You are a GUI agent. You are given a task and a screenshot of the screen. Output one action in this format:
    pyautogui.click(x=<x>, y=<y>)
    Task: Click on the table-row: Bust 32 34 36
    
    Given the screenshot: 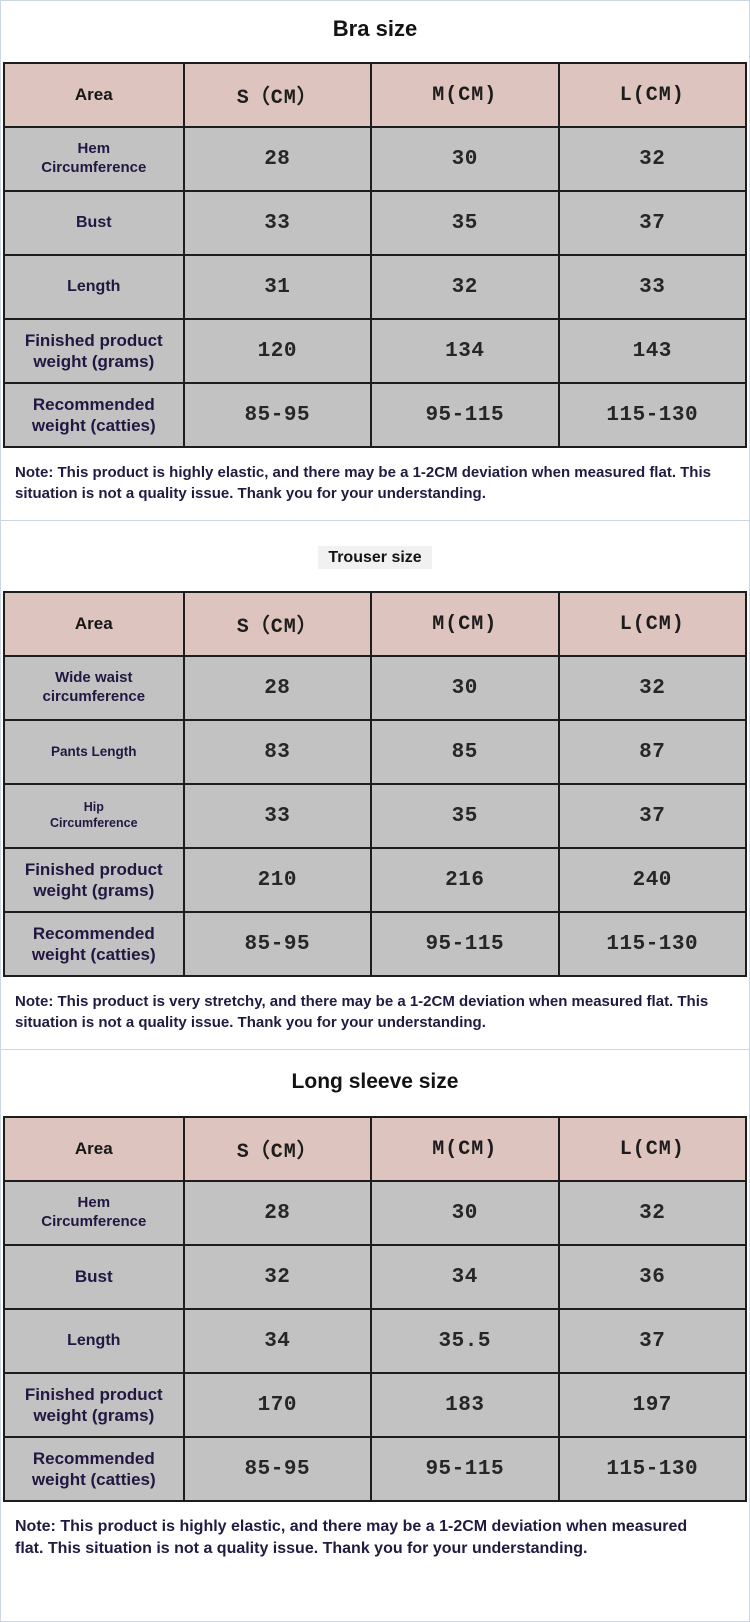 What is the action you would take?
    pyautogui.click(x=375, y=1277)
    